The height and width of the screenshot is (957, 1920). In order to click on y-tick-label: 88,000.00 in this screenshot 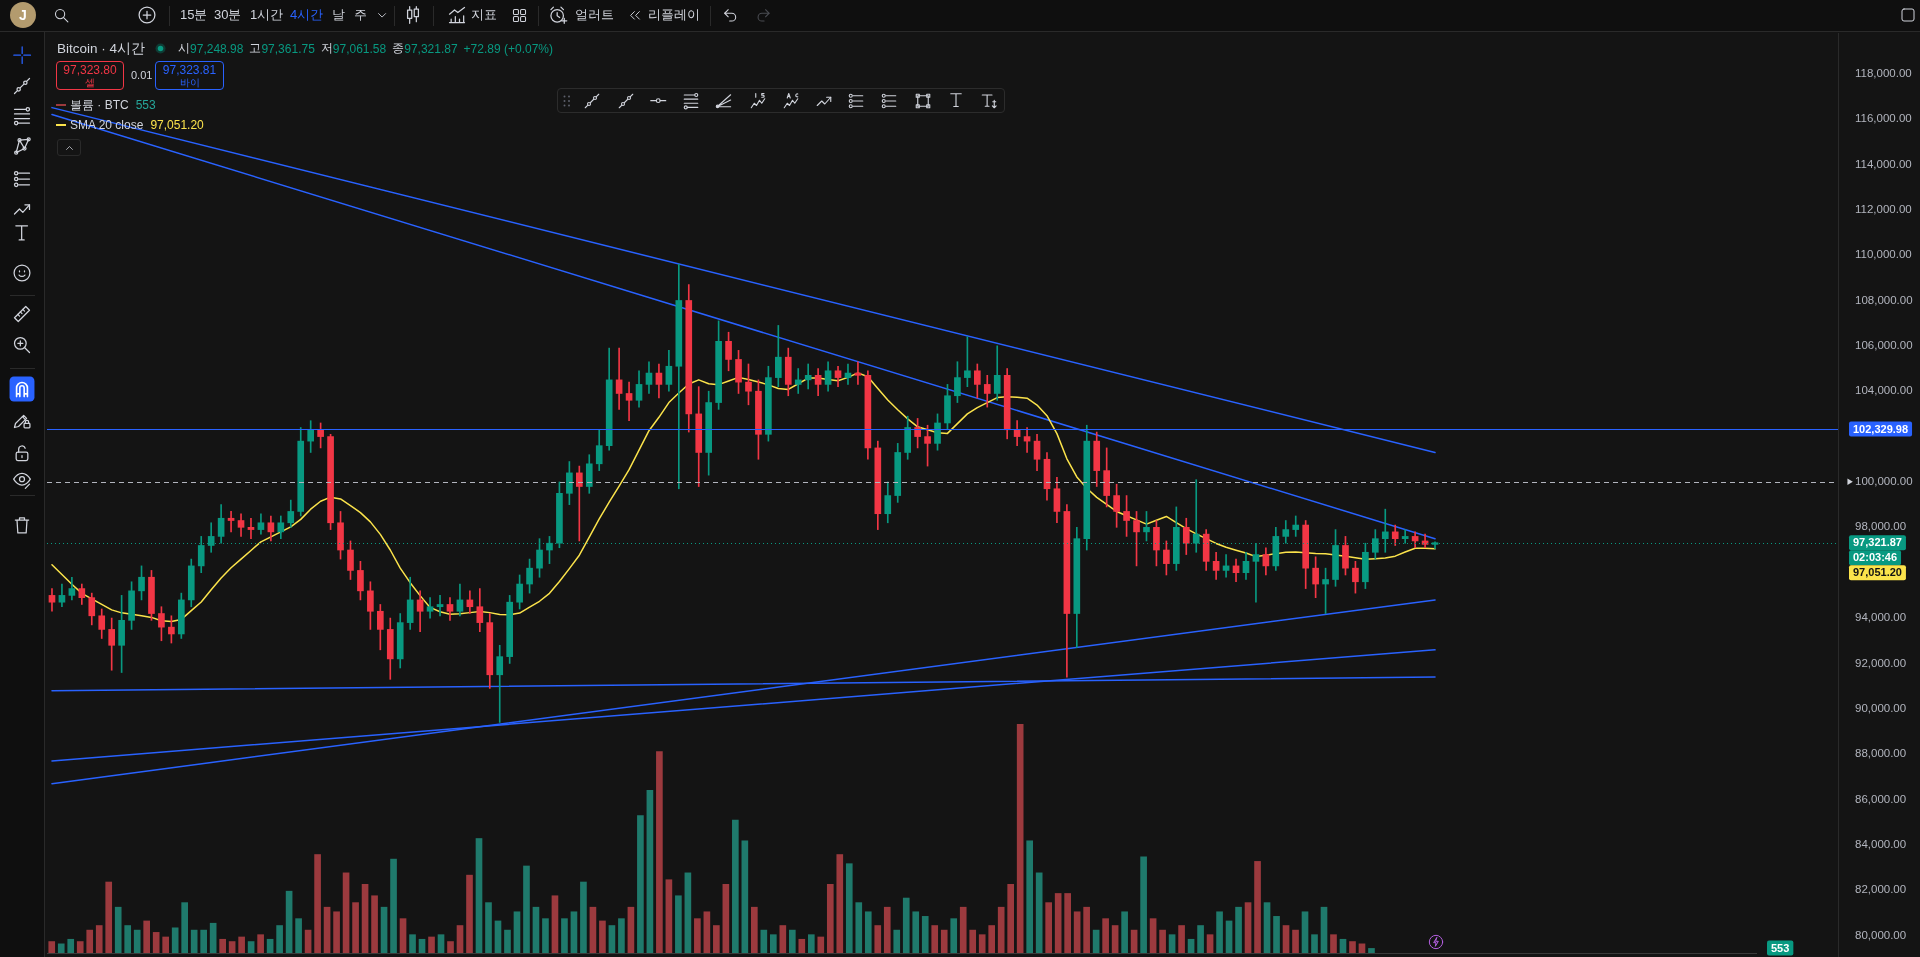, I will do `click(1881, 753)`.